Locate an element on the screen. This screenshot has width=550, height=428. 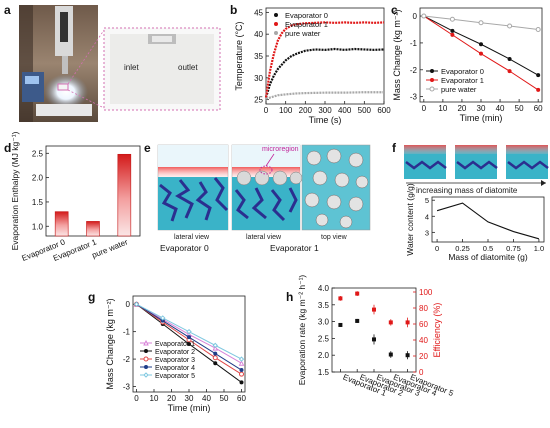
series-rate is located at coordinates (374, 339).